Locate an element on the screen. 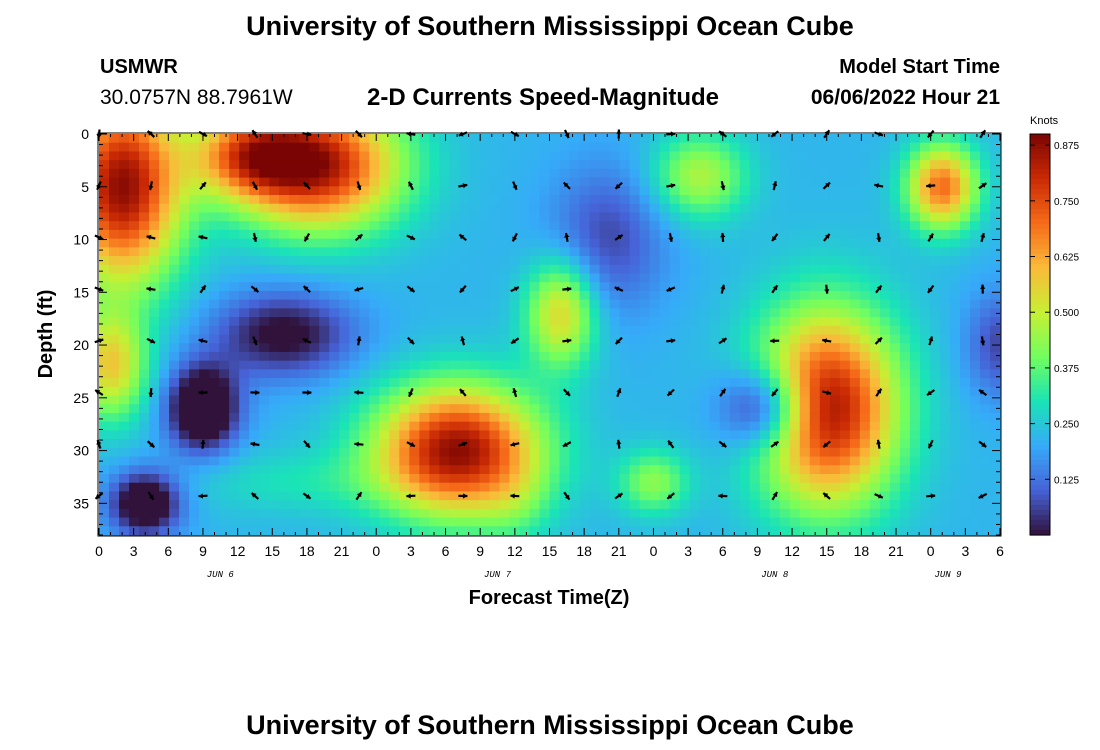  station-coordinates: 30.0757N 88.7961W is located at coordinates (196, 97).